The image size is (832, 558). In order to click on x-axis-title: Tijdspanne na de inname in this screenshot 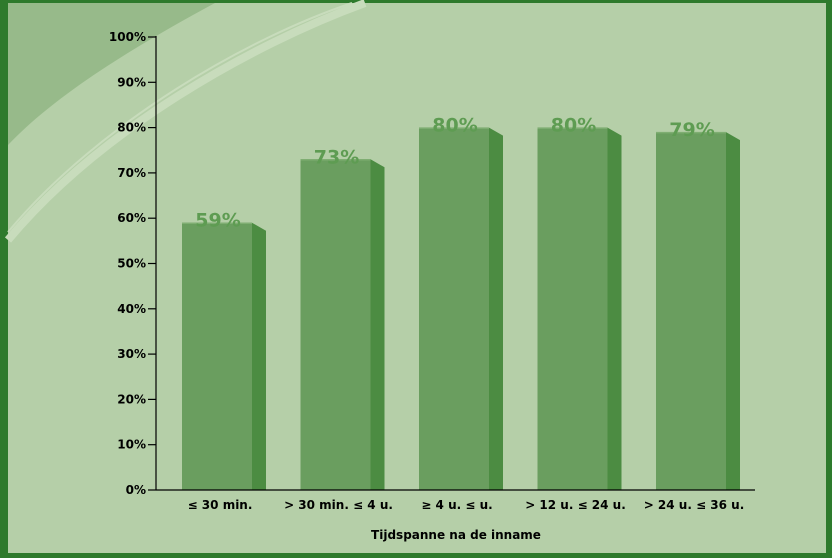, I will do `click(456, 535)`.